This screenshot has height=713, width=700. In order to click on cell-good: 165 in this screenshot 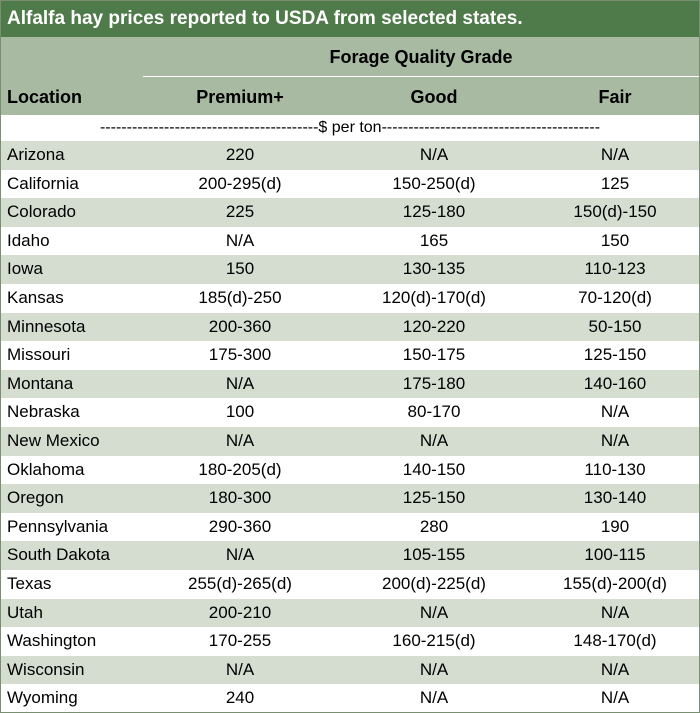, I will do `click(434, 240)`.